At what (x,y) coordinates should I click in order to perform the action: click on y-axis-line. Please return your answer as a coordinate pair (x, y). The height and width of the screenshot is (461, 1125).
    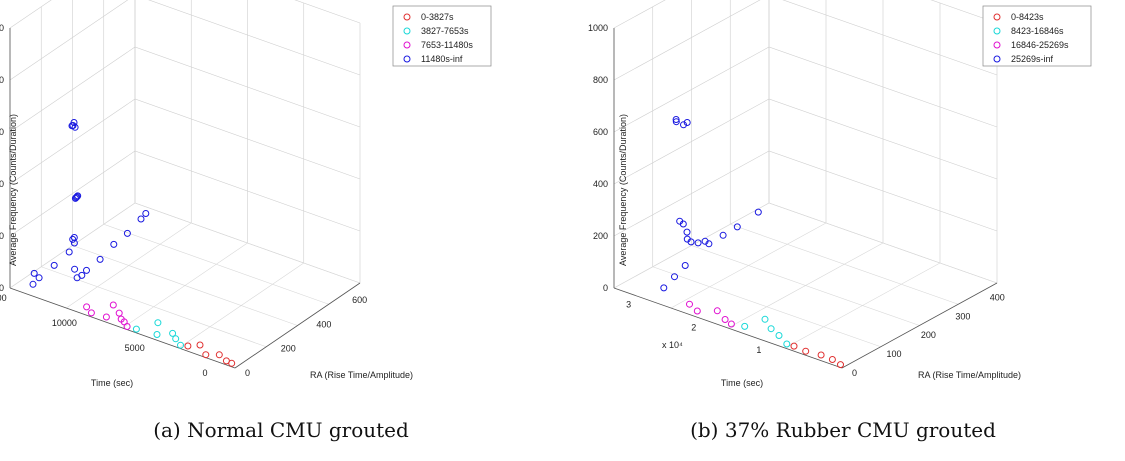
    Looking at the image, I should click on (297, 325).